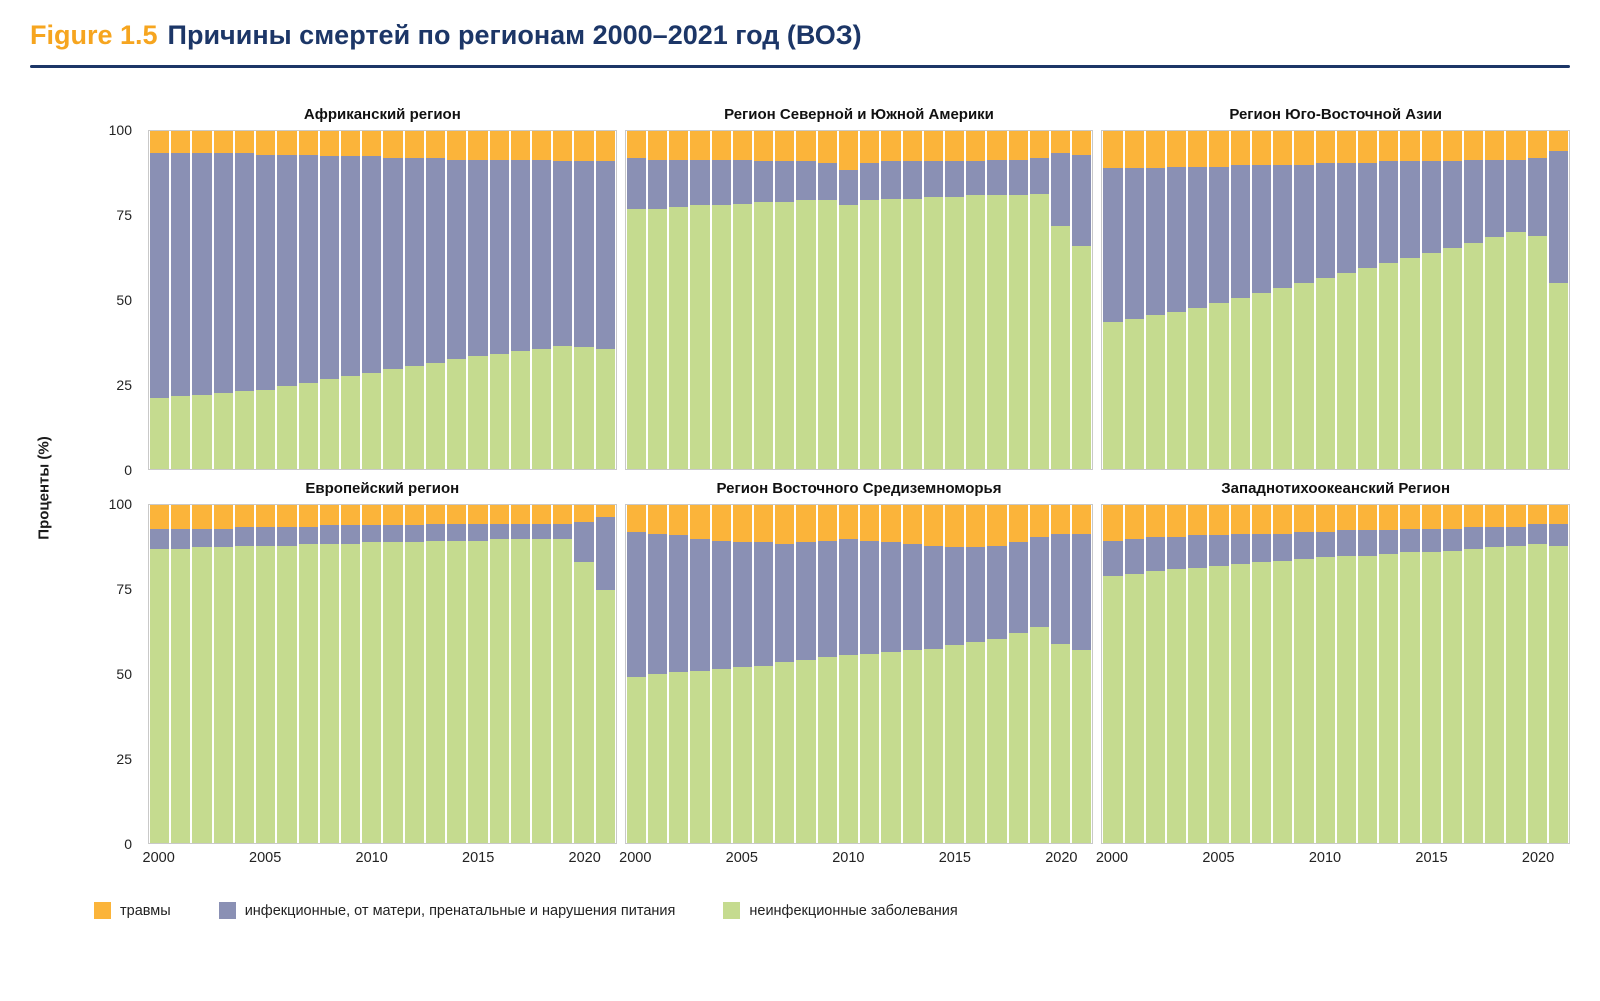 This screenshot has width=1600, height=1001. I want to click on y-tick-wrap: 100 75 50 25 0, so click(117, 674).